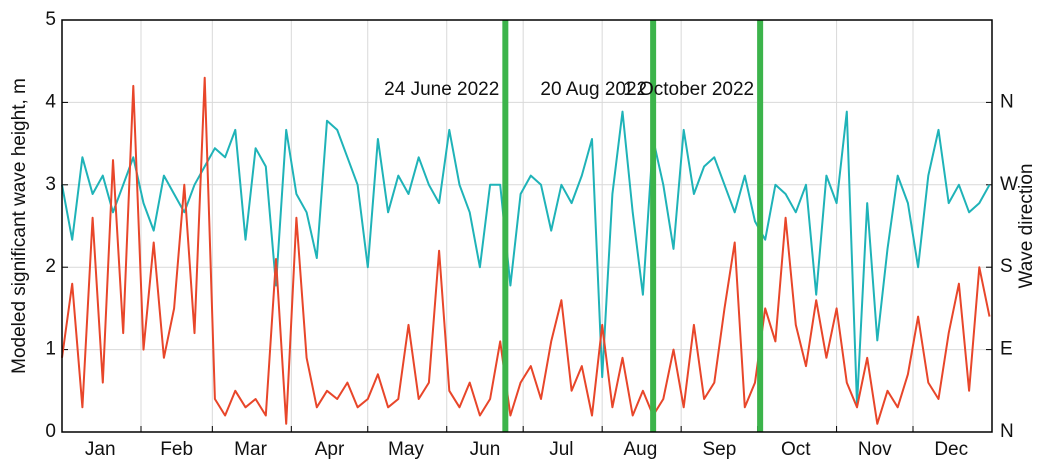  What do you see at coordinates (485, 449) in the screenshot?
I see `x-tick-label: Jun` at bounding box center [485, 449].